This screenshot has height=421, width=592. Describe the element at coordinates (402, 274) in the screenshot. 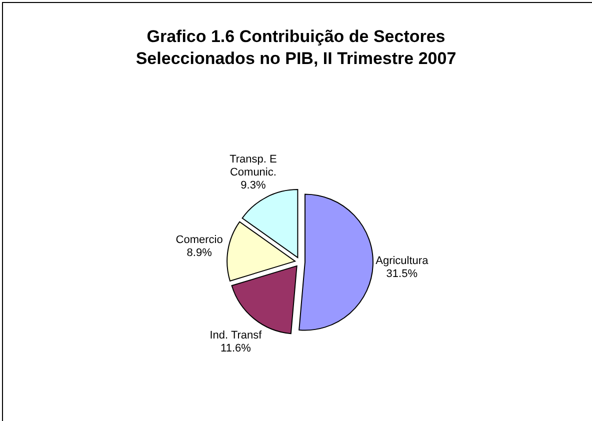

I see `data-label: 31.5%` at that location.